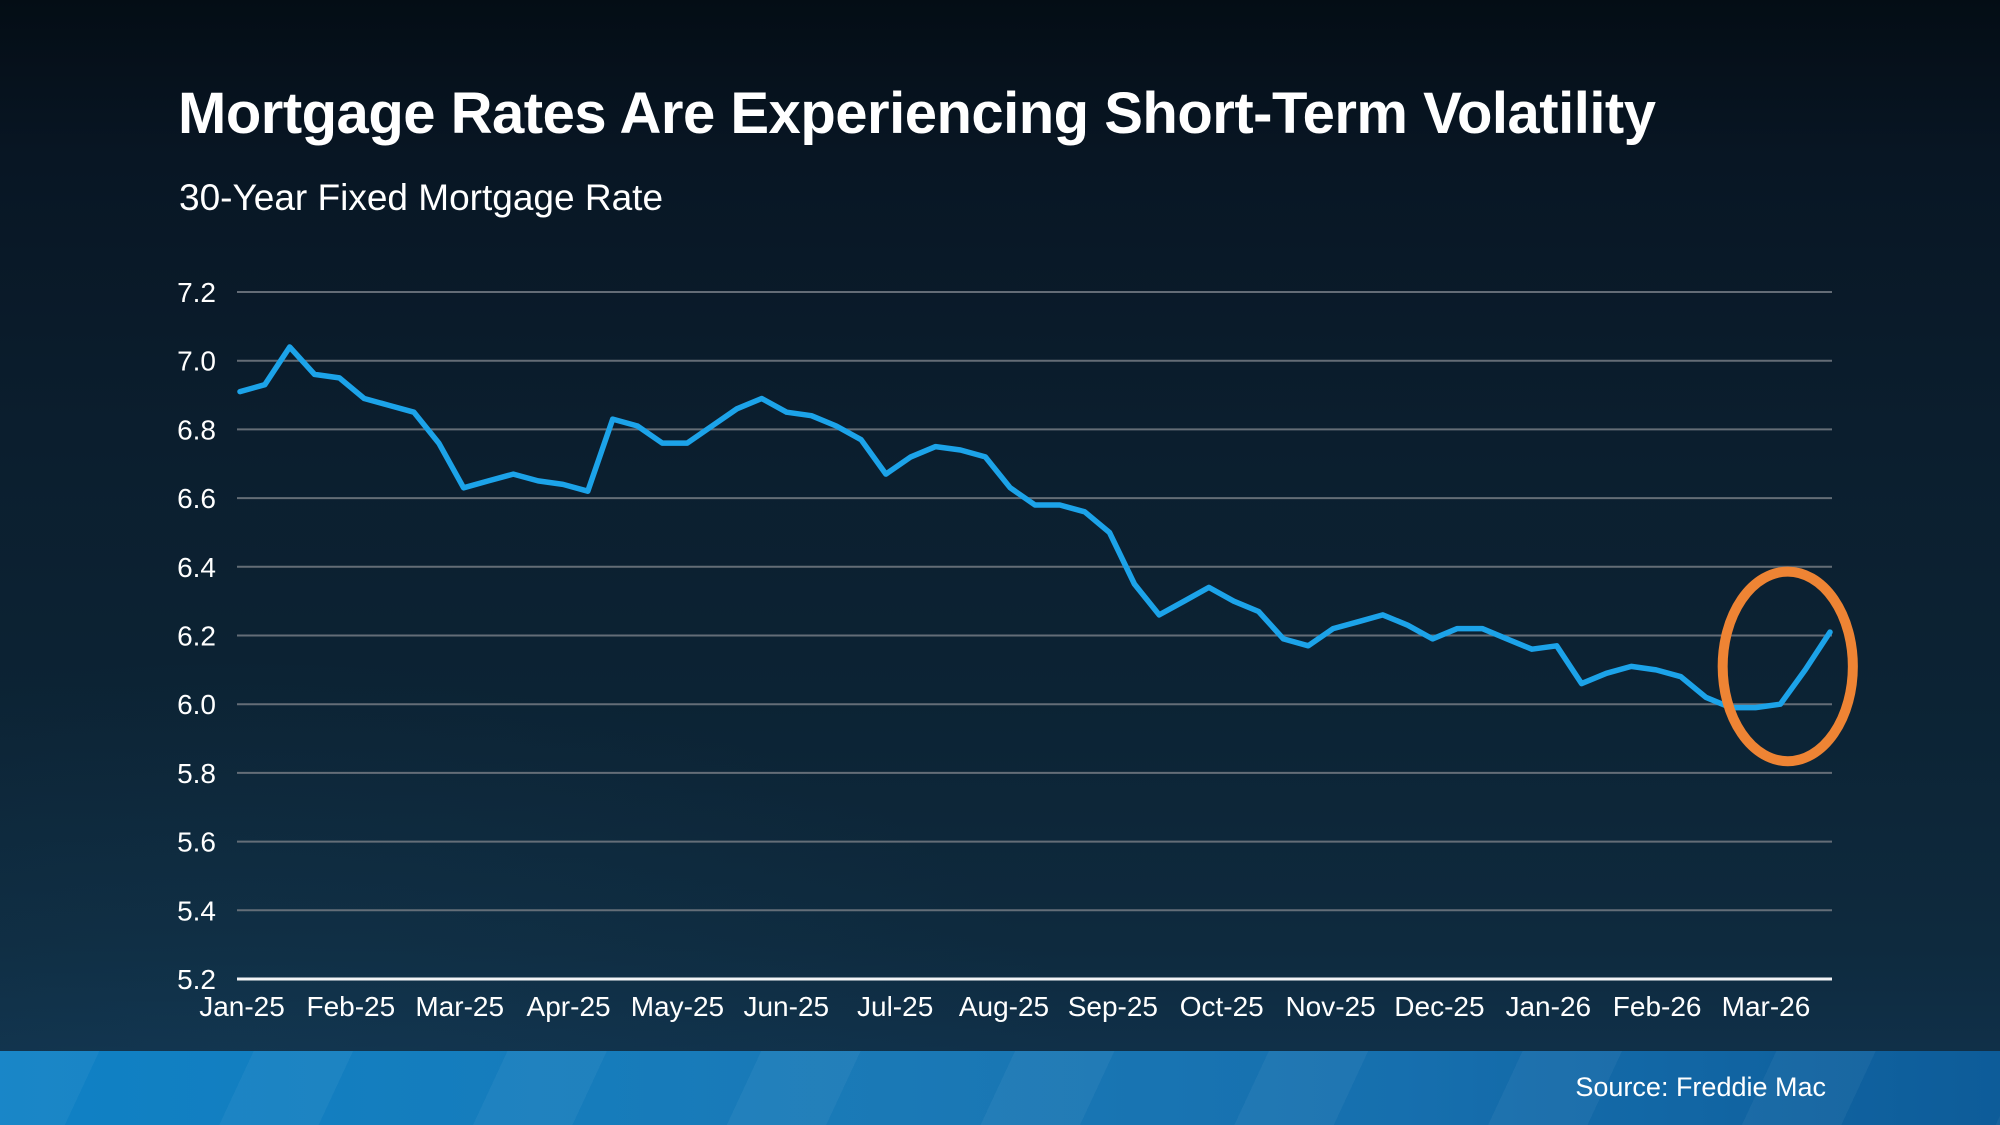 Image resolution: width=2000 pixels, height=1125 pixels. I want to click on svg-text: Mar-26, so click(1766, 1006).